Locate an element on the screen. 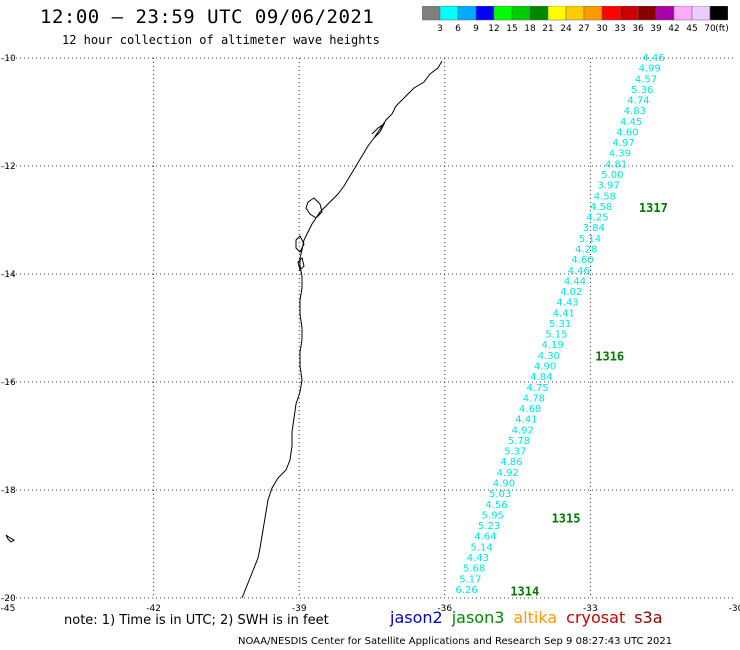 This screenshot has height=650, width=740. wave-height-value: 4.86 is located at coordinates (511, 462).